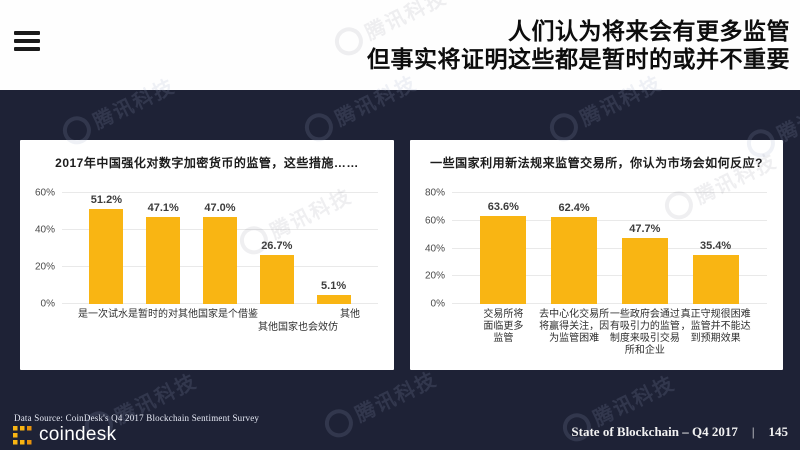 The image size is (800, 450). I want to click on x-axis-label-slot: 是一次试水, so click(103, 312).